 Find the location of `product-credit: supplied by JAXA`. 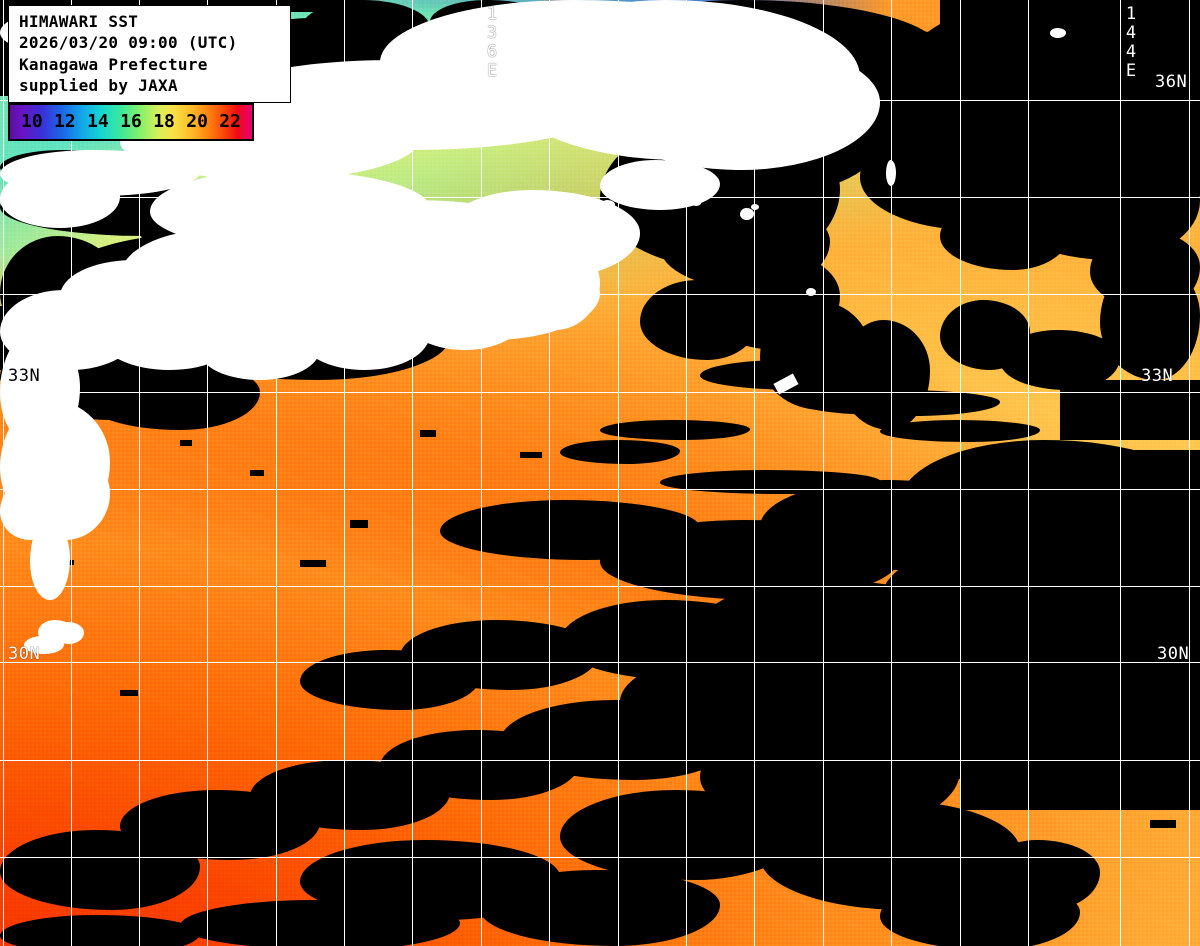

product-credit: supplied by JAXA is located at coordinates (98, 85).